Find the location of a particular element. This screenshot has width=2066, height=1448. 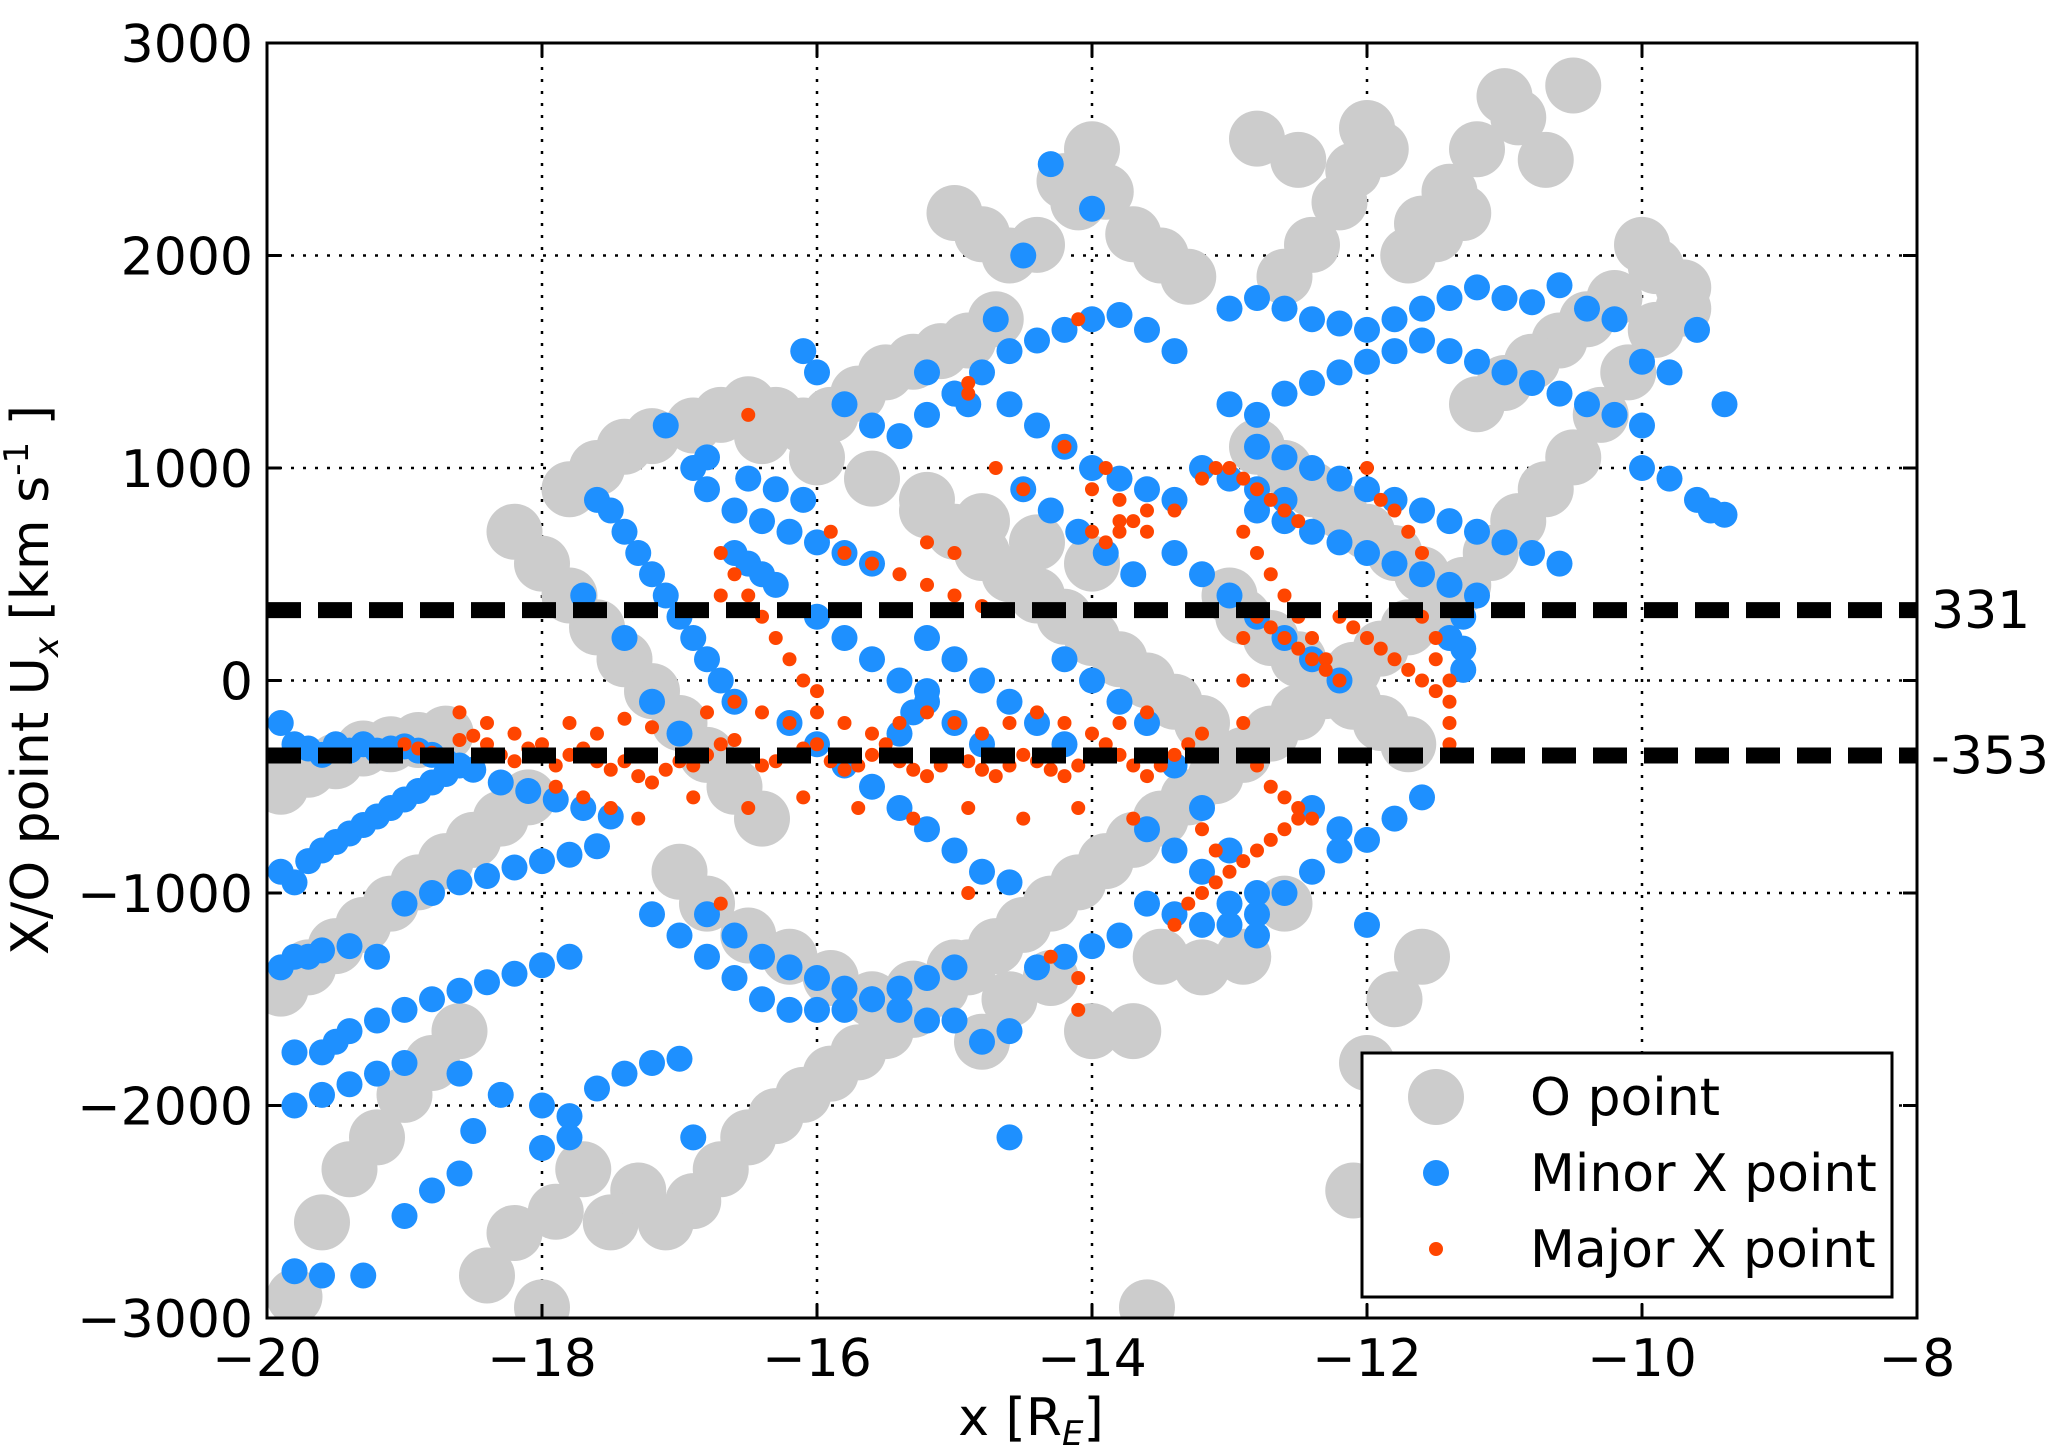

y-tick-label: 0 is located at coordinates (236, 683).